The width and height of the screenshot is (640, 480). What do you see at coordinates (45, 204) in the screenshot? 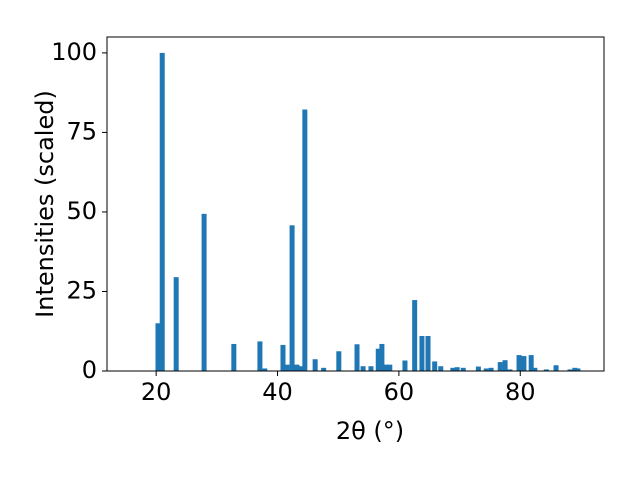
I see `y-axis-label: Intensities (scaled)` at bounding box center [45, 204].